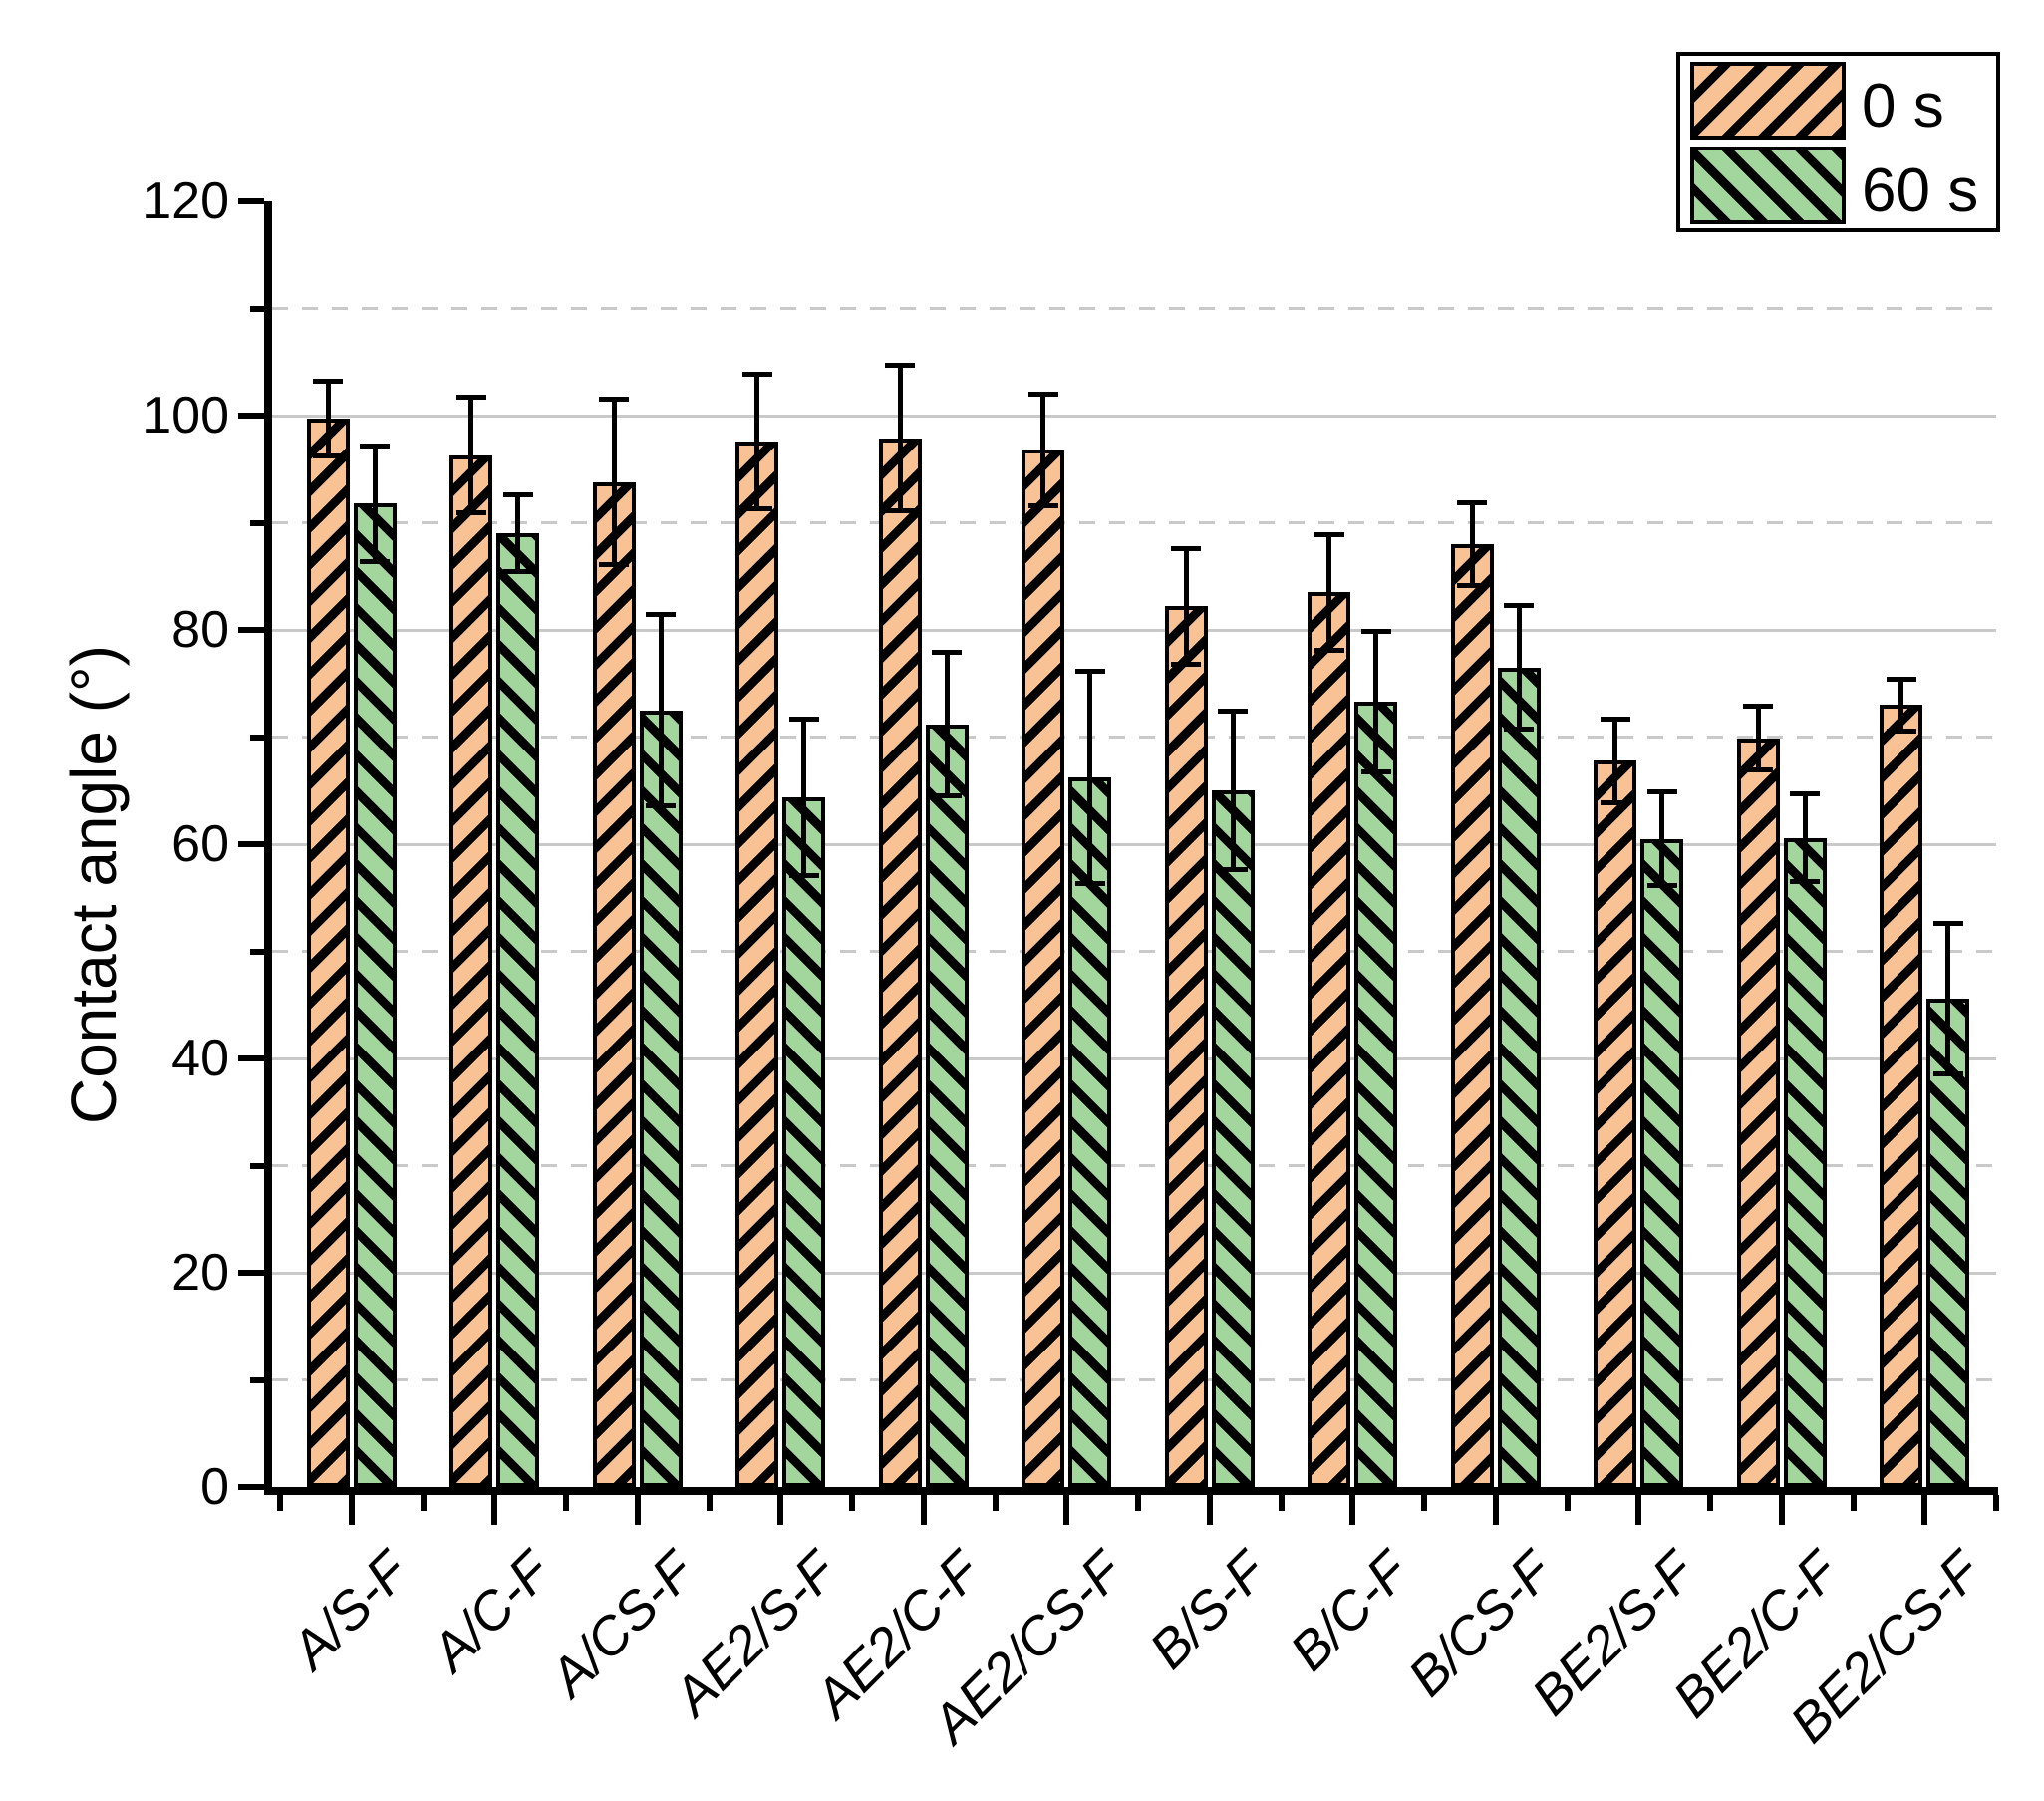  What do you see at coordinates (186, 201) in the screenshot?
I see `y-tick-label: 120` at bounding box center [186, 201].